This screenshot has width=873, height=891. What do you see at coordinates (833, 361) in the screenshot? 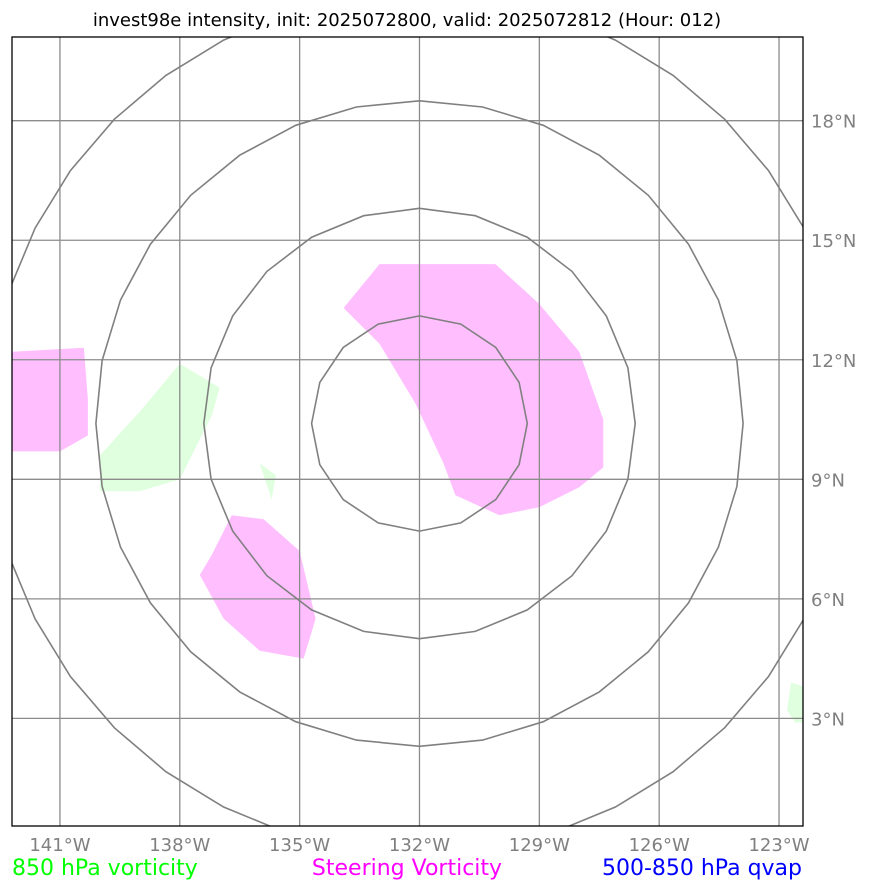
I see `y-tick-label: 12°N` at bounding box center [833, 361].